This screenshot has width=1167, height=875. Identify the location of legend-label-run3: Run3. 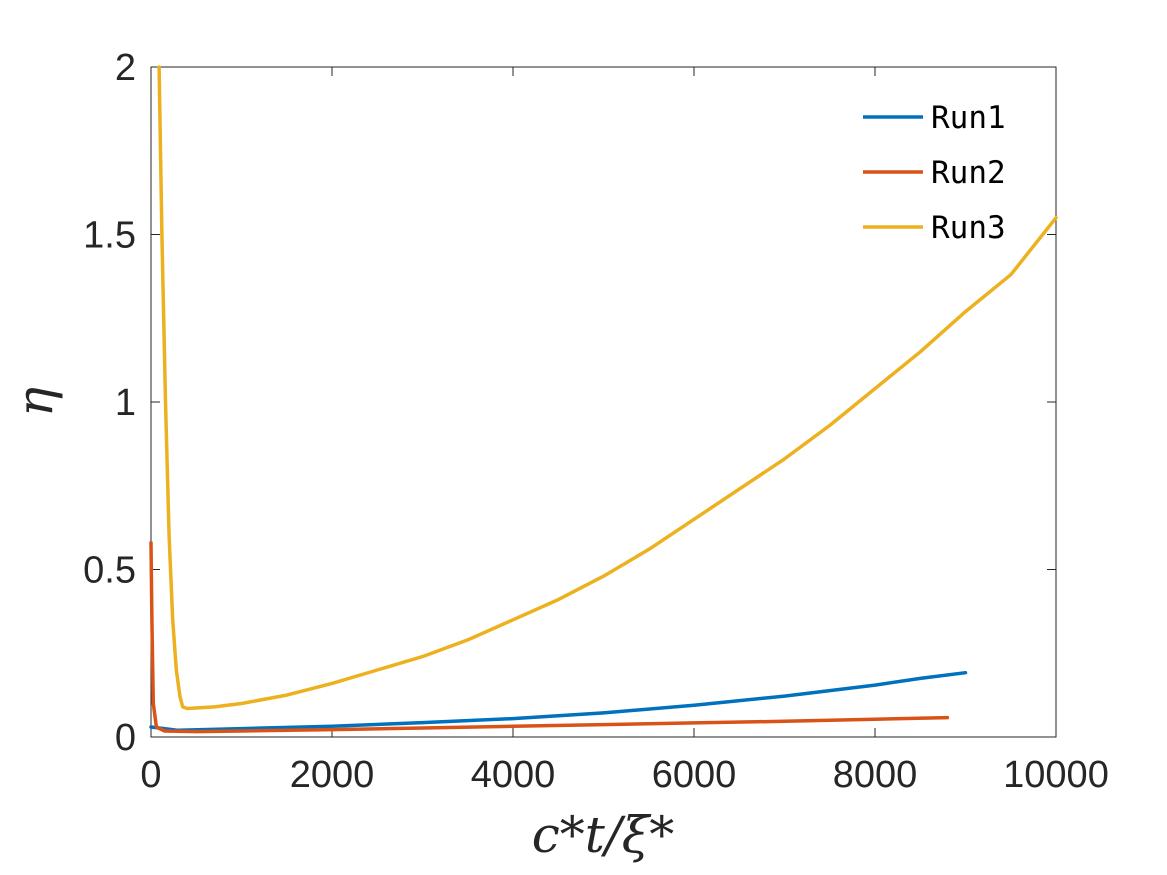
(968, 228).